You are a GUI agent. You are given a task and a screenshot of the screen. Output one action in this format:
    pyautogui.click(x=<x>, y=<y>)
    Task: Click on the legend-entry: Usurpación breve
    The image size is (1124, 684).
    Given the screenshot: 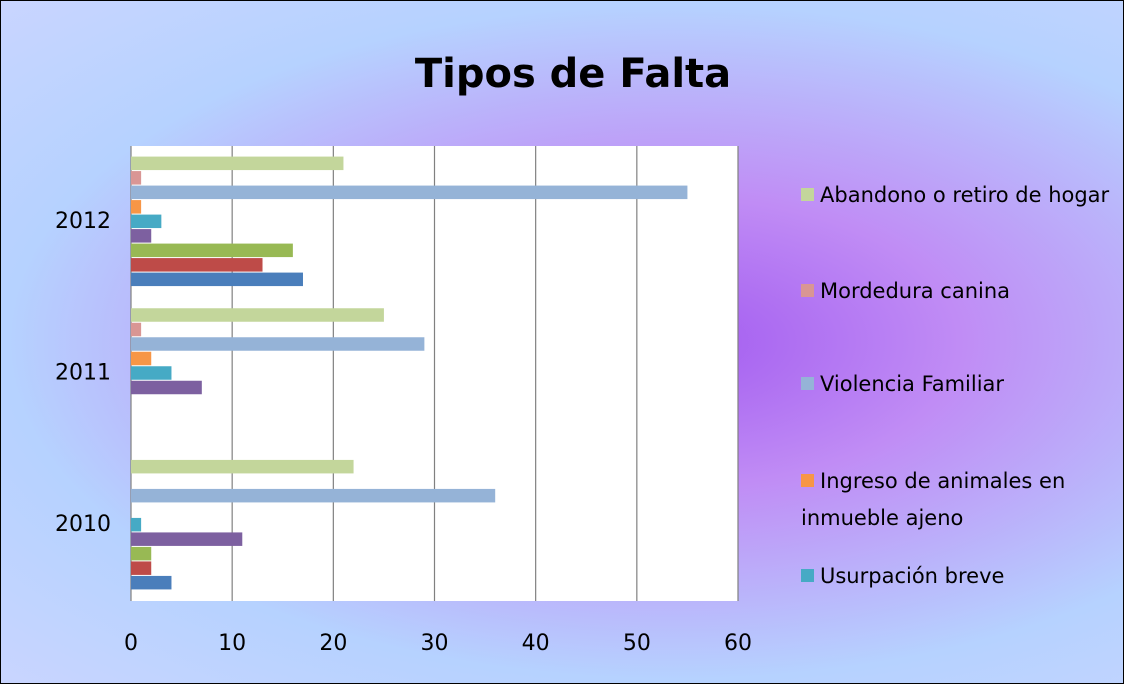 What is the action you would take?
    pyautogui.click(x=956, y=576)
    